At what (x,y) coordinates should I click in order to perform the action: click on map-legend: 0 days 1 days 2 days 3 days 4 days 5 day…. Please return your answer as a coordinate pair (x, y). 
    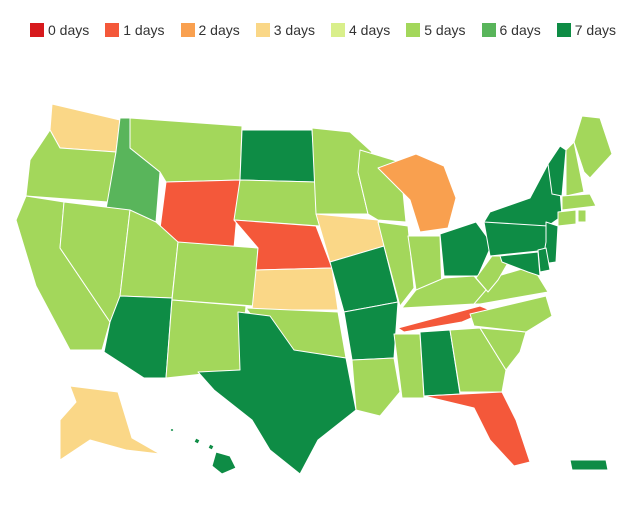
    Looking at the image, I should click on (323, 30).